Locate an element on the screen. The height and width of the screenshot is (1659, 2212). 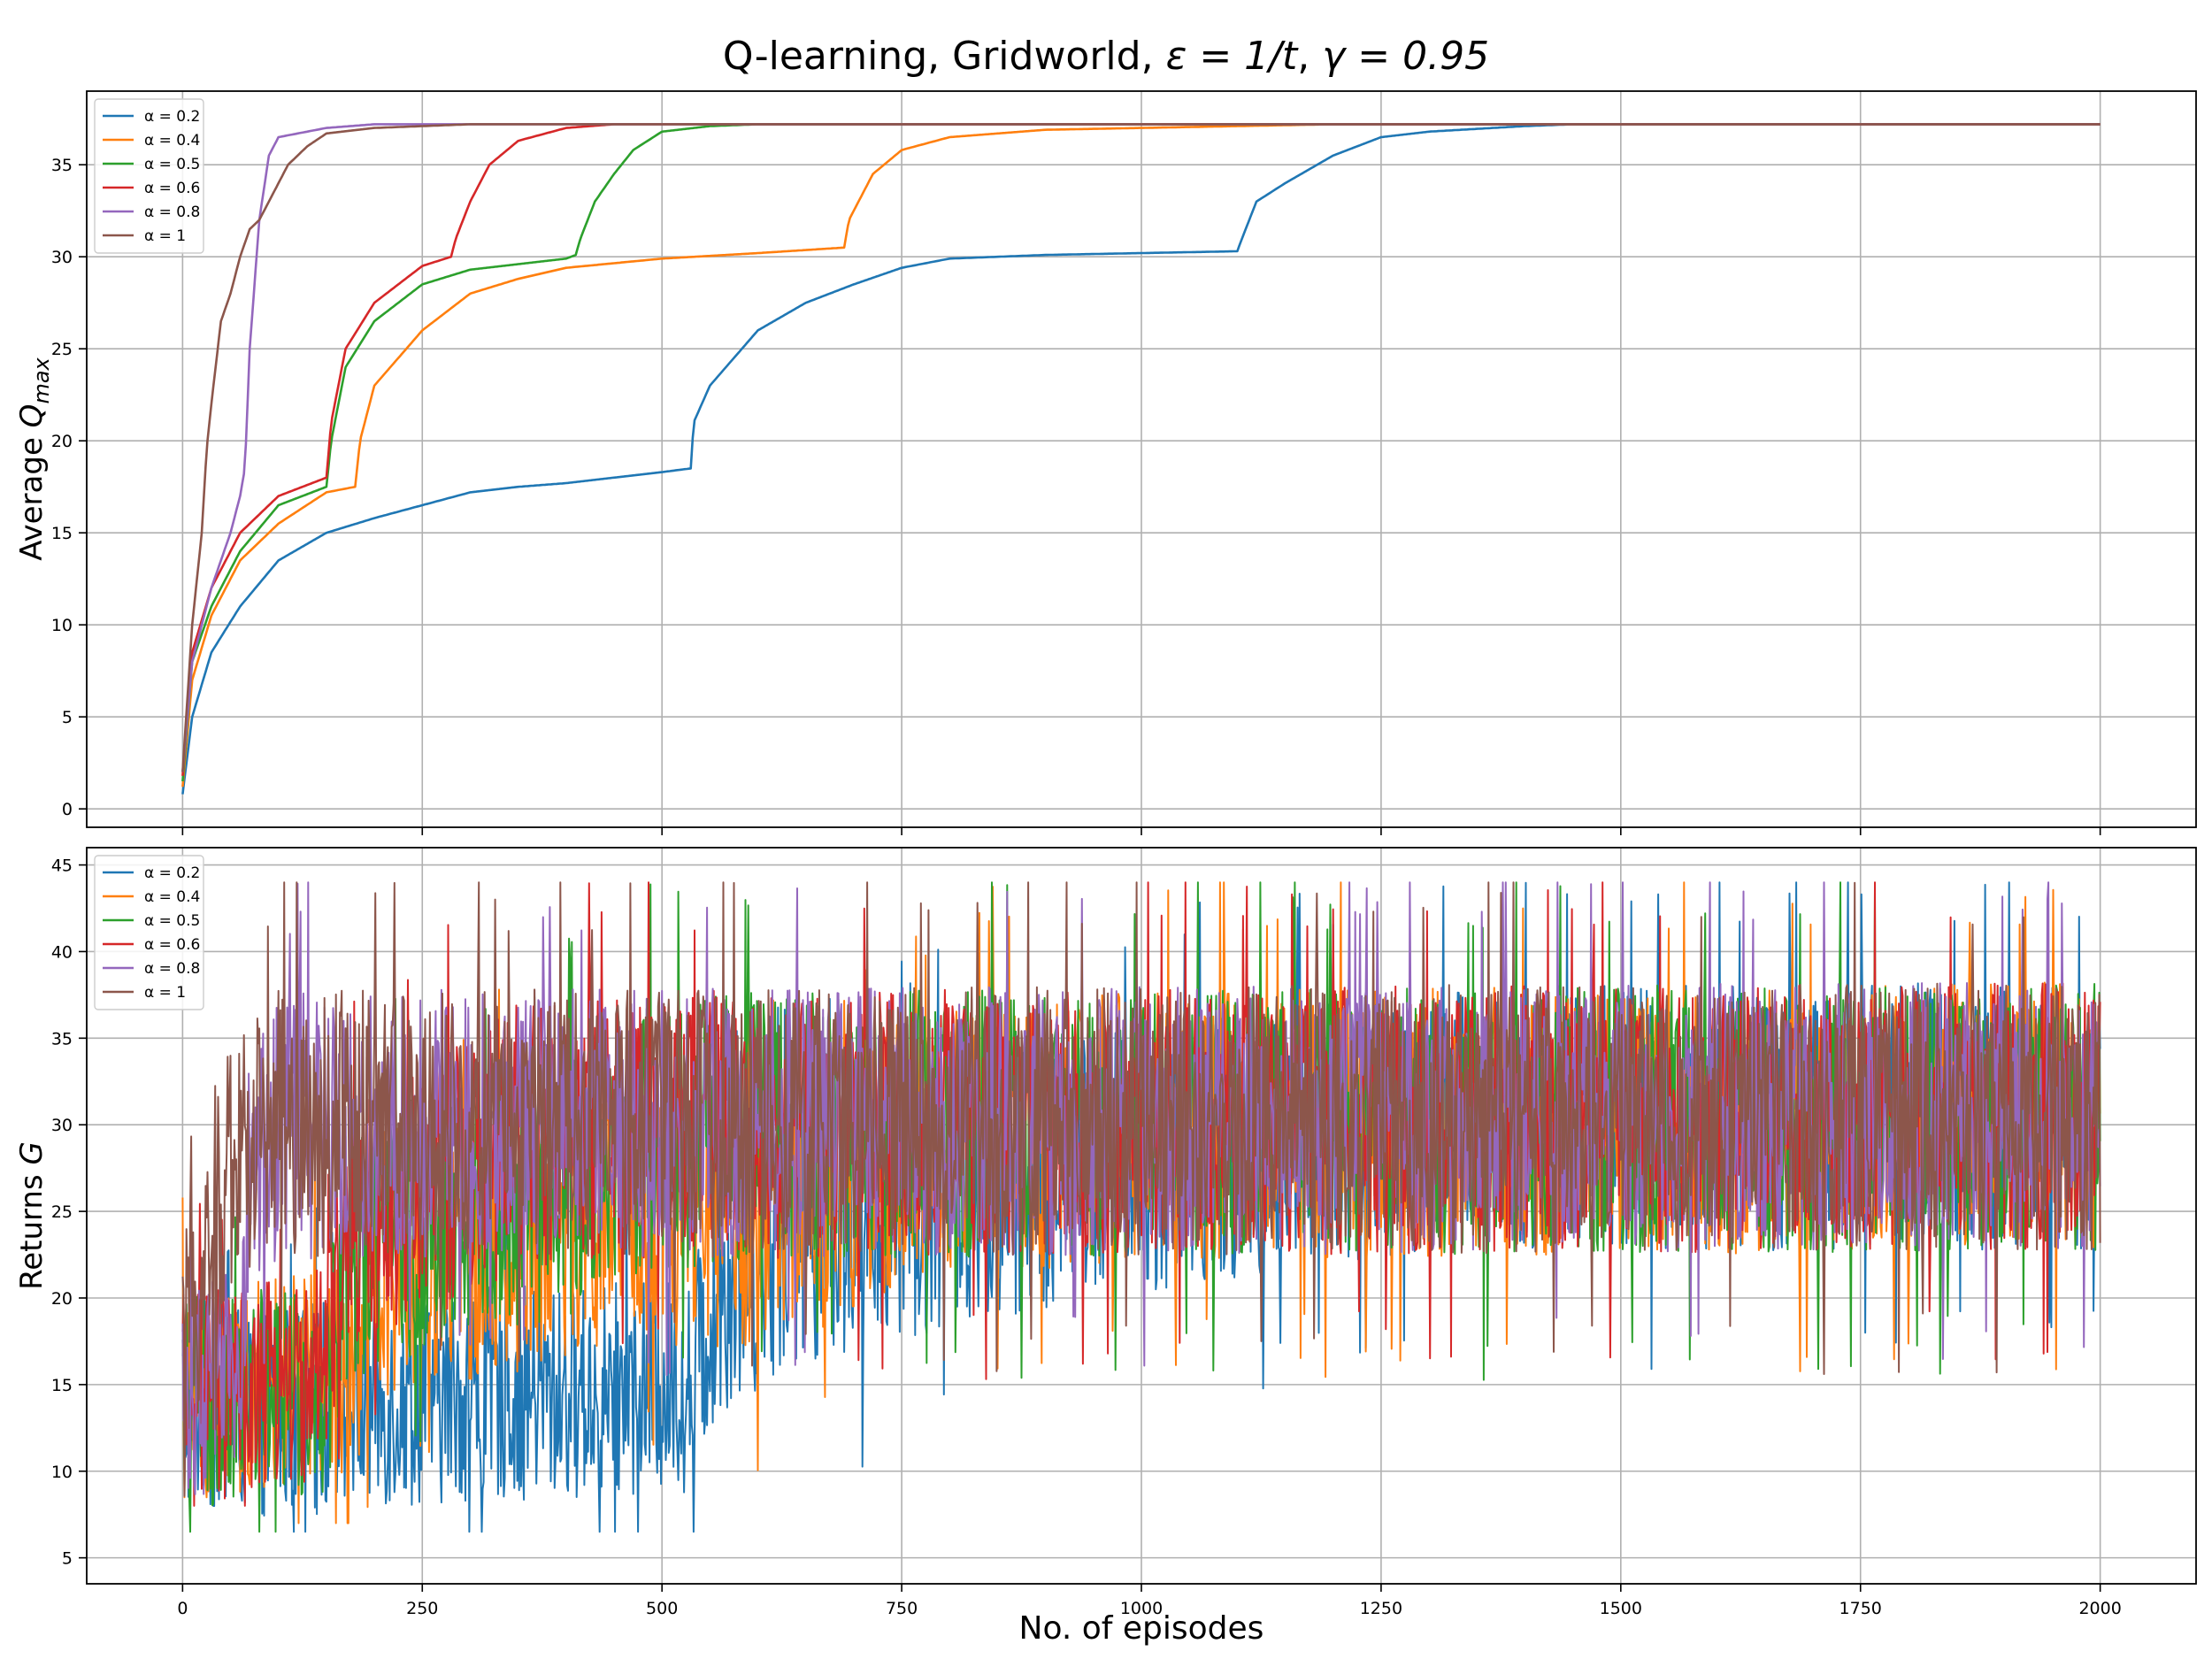
title-epsilon: ε = 1/t is located at coordinates (1232, 57).